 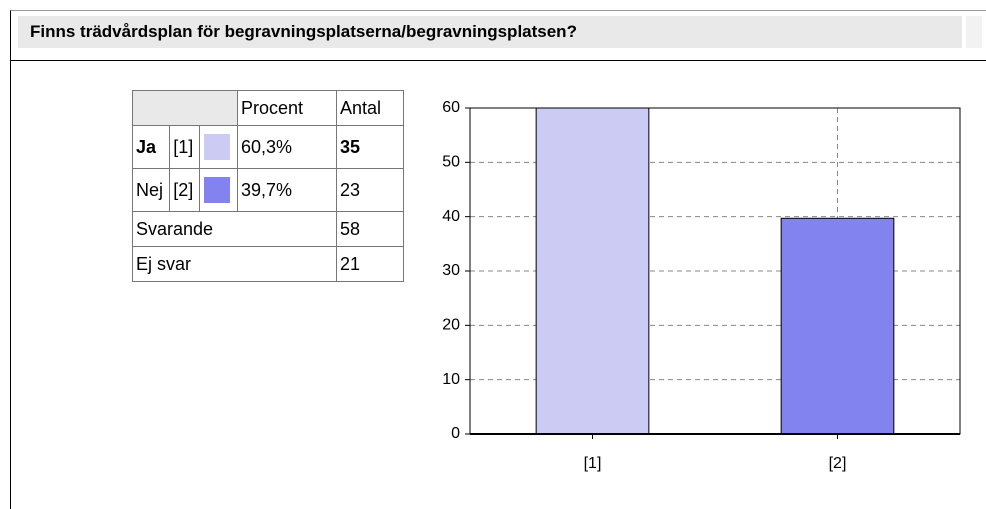 What do you see at coordinates (974, 32) in the screenshot?
I see `header-cap` at bounding box center [974, 32].